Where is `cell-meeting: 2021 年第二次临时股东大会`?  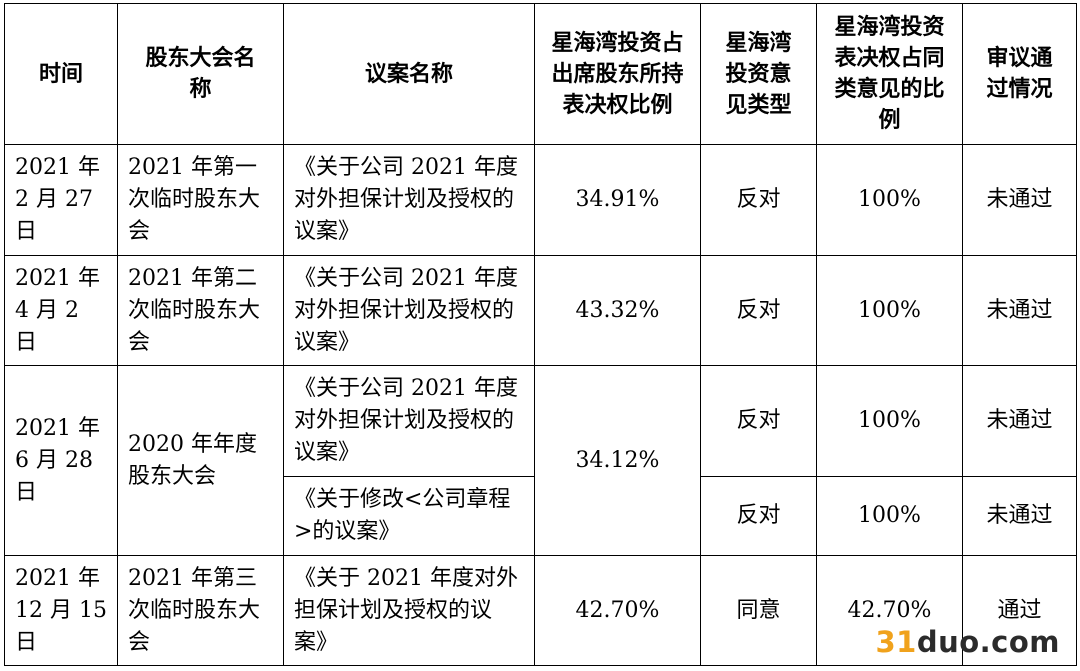 cell-meeting: 2021 年第二次临时股东大会 is located at coordinates (200, 310).